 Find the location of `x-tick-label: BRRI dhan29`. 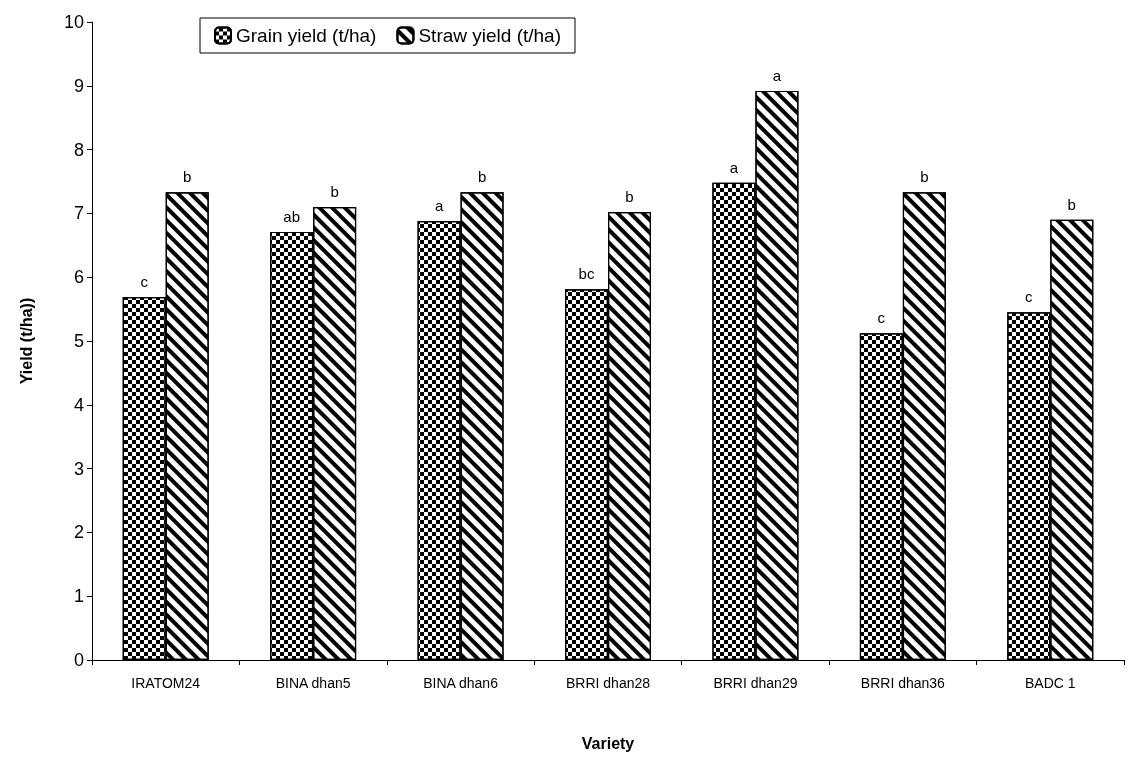

x-tick-label: BRRI dhan29 is located at coordinates (755, 683).